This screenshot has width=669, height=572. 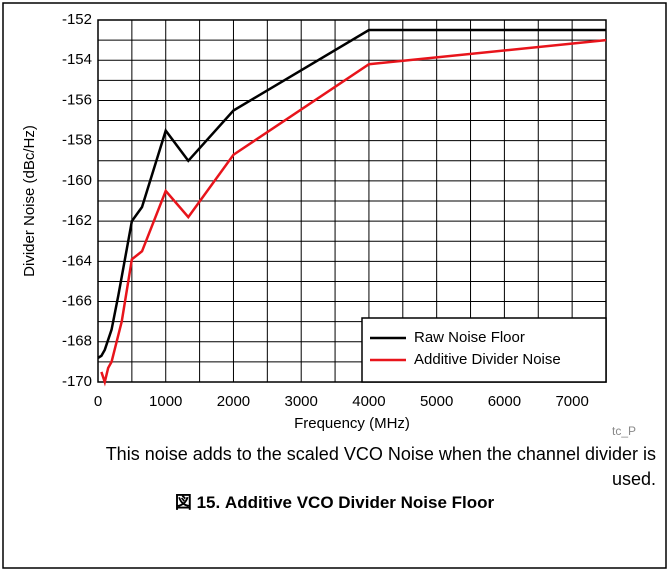 I want to click on x-tick-label: 1000, so click(x=165, y=401).